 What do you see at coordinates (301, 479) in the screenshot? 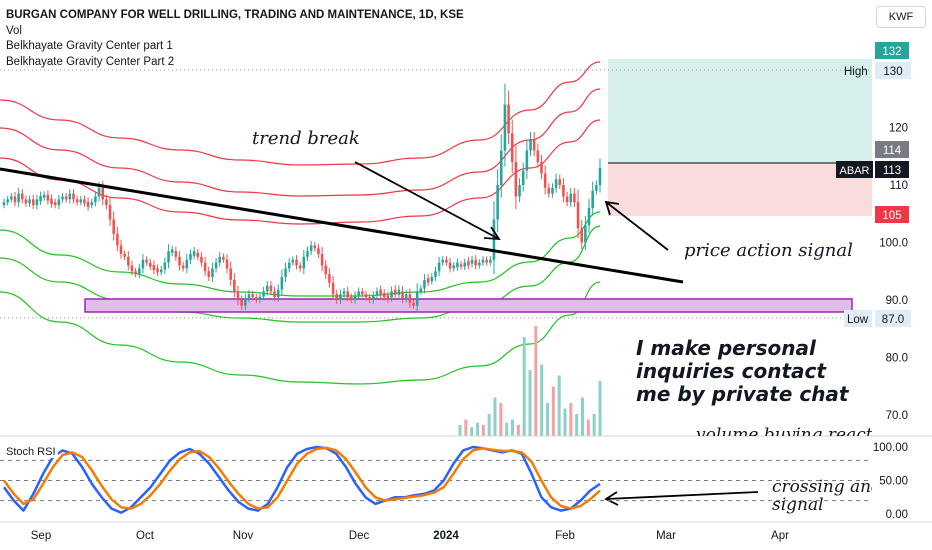
I see `stoch-k-line` at bounding box center [301, 479].